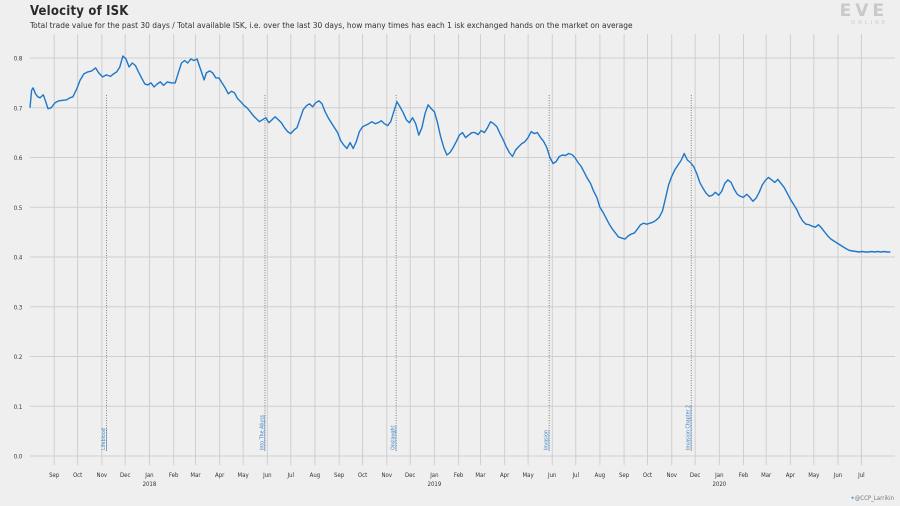 Image resolution: width=900 pixels, height=506 pixels. What do you see at coordinates (104, 439) in the screenshot?
I see `release-marker-label: Lifeblood` at bounding box center [104, 439].